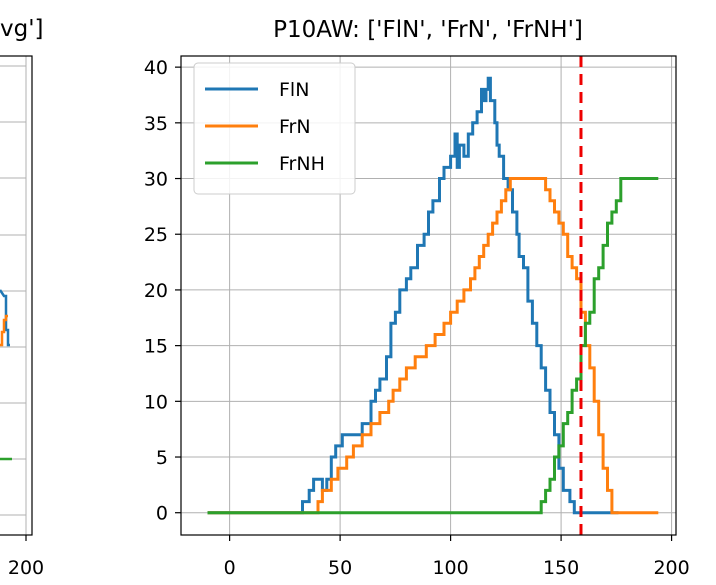 The height and width of the screenshot is (585, 716). I want to click on x-tick-label: 150, so click(561, 568).